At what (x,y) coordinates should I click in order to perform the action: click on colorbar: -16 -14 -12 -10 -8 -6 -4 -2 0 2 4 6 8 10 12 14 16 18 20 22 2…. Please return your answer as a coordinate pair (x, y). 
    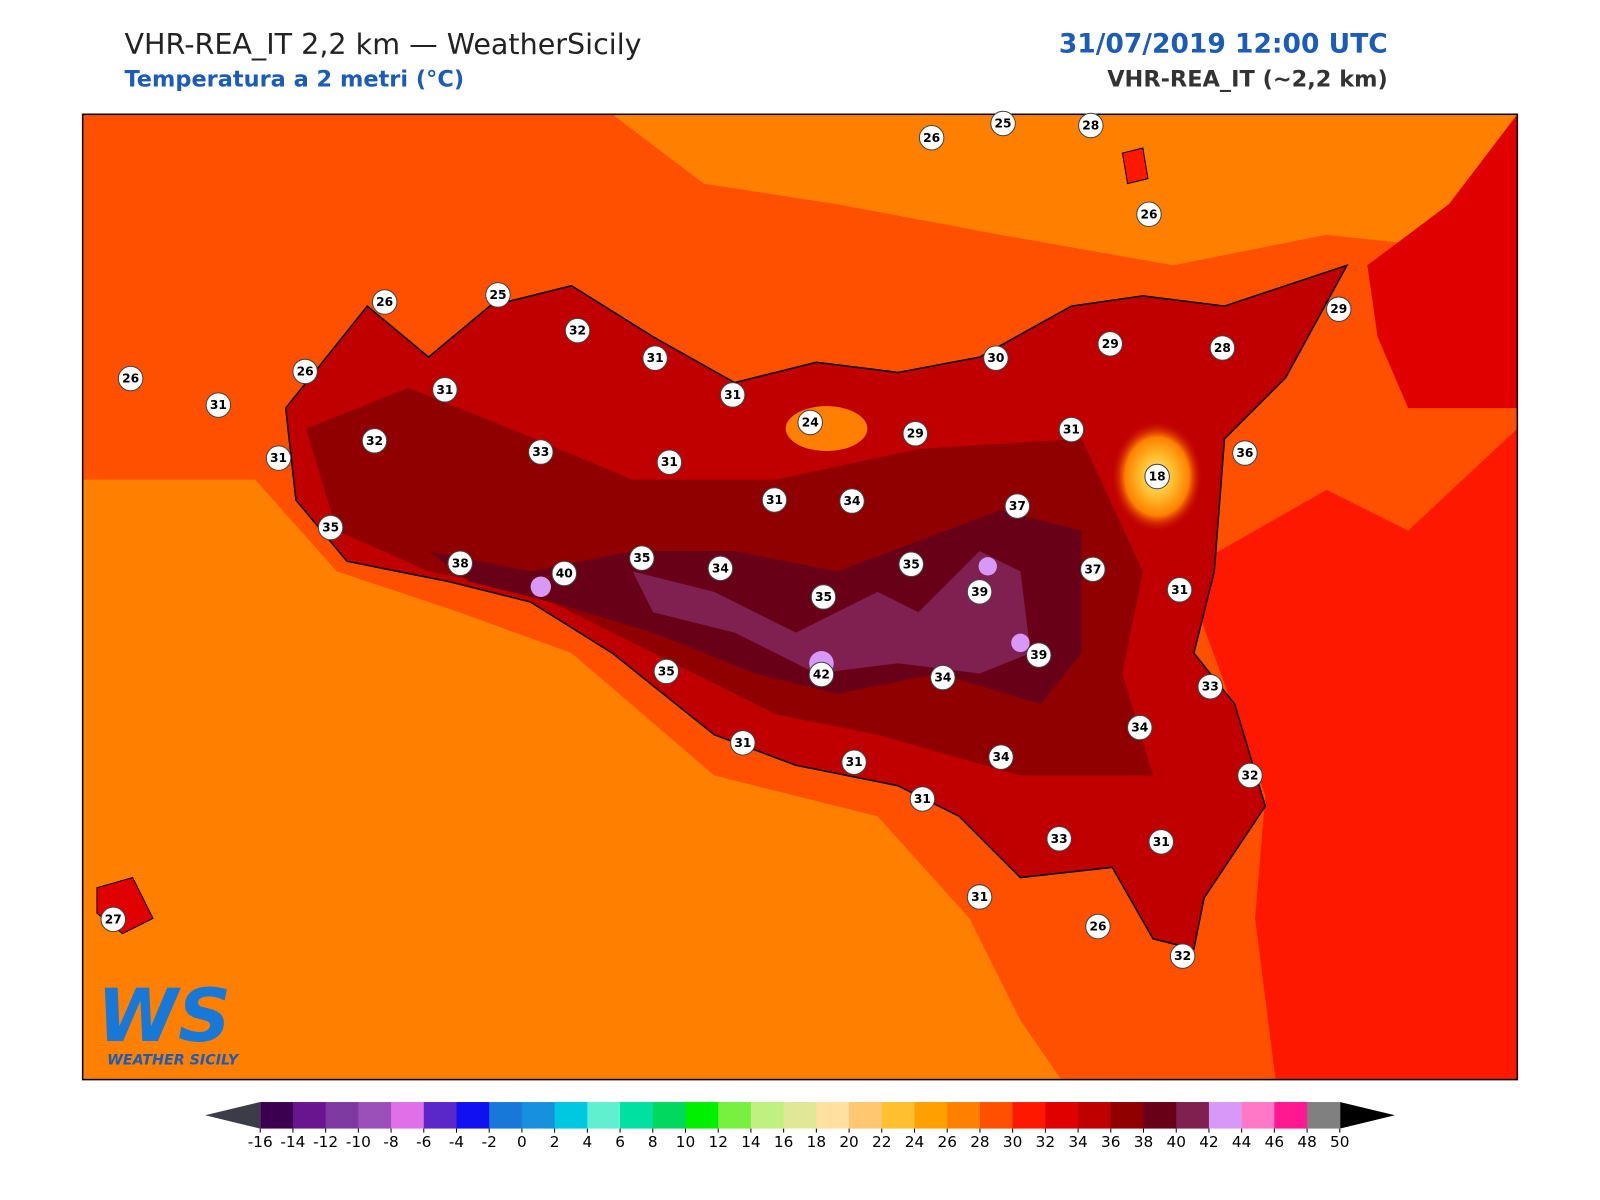
    Looking at the image, I should click on (800, 1126).